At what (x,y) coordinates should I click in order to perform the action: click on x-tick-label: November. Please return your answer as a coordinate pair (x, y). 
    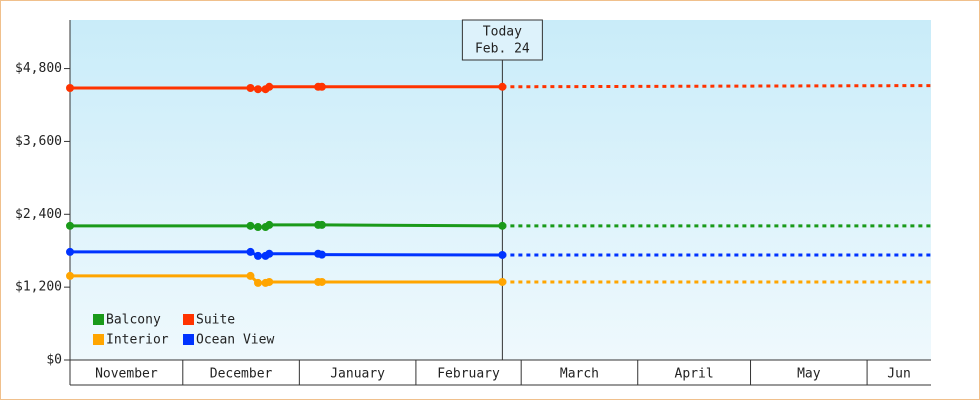
    Looking at the image, I should click on (126, 374).